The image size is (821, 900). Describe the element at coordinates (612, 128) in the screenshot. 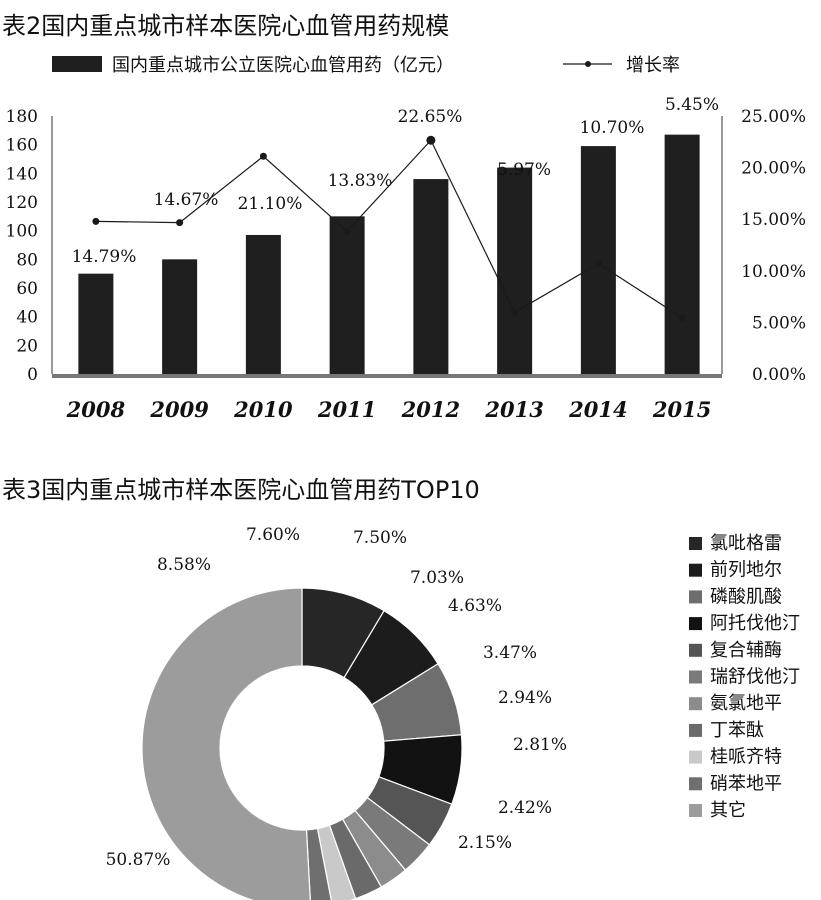

I see `growth-data-label: 10.70%` at that location.